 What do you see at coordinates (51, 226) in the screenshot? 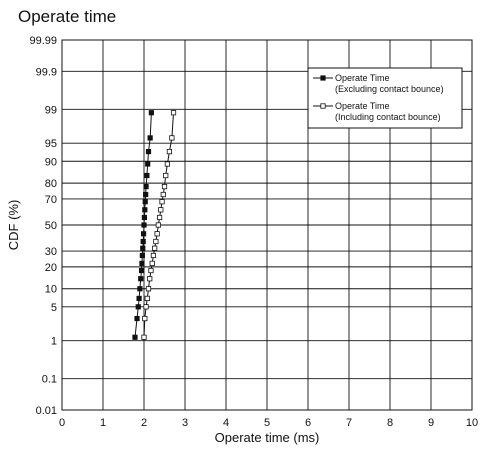
I see `y-tick-label: 50` at bounding box center [51, 226].